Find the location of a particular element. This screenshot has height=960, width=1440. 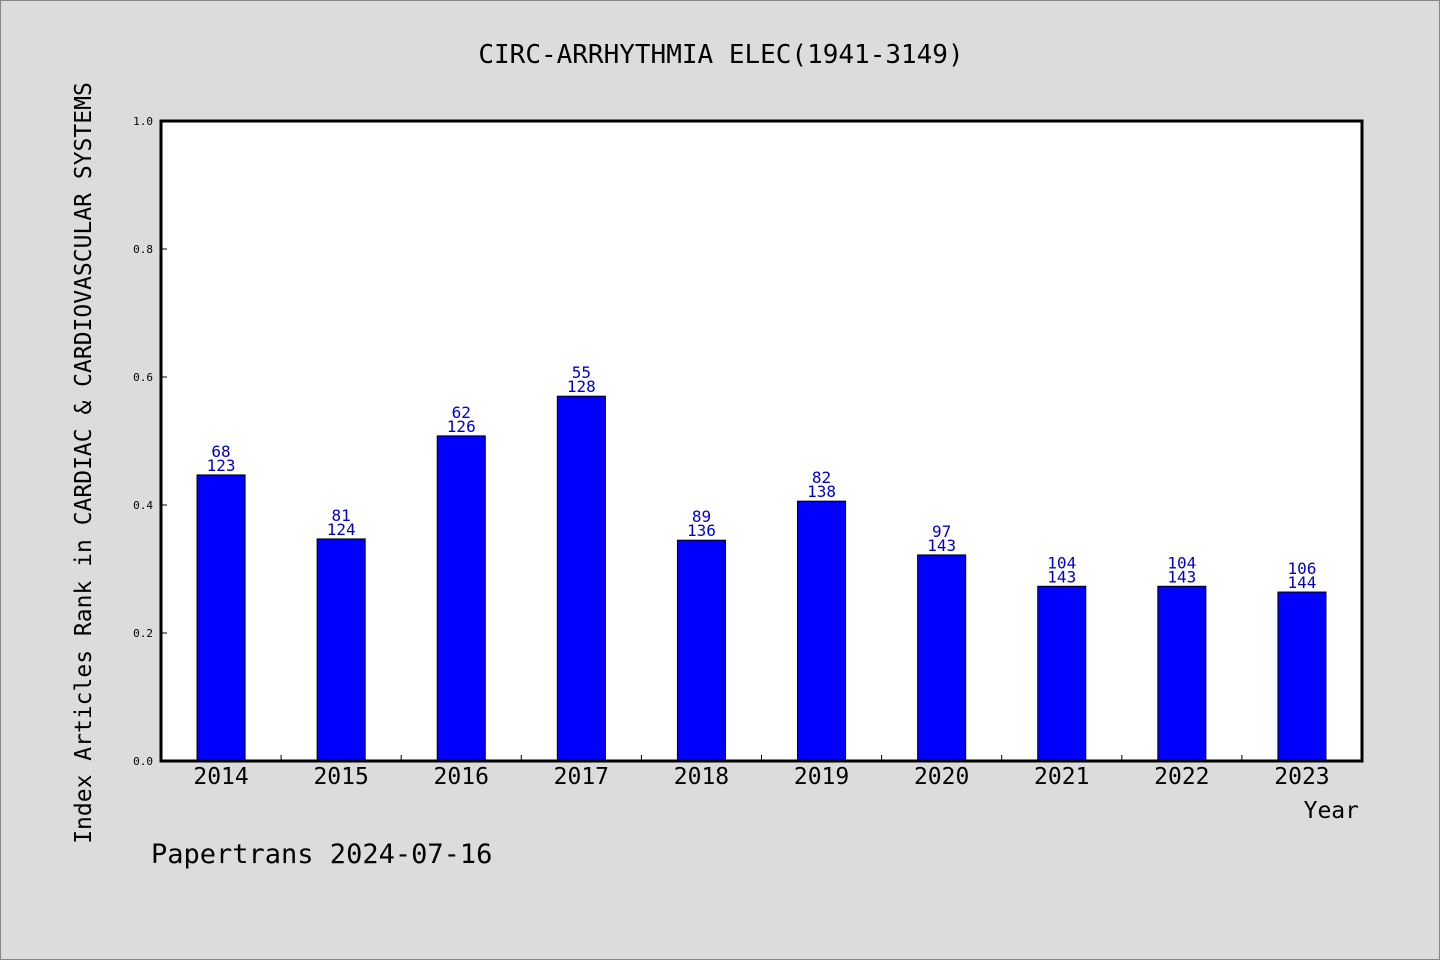

bar-label-top: 62 is located at coordinates (461, 412).